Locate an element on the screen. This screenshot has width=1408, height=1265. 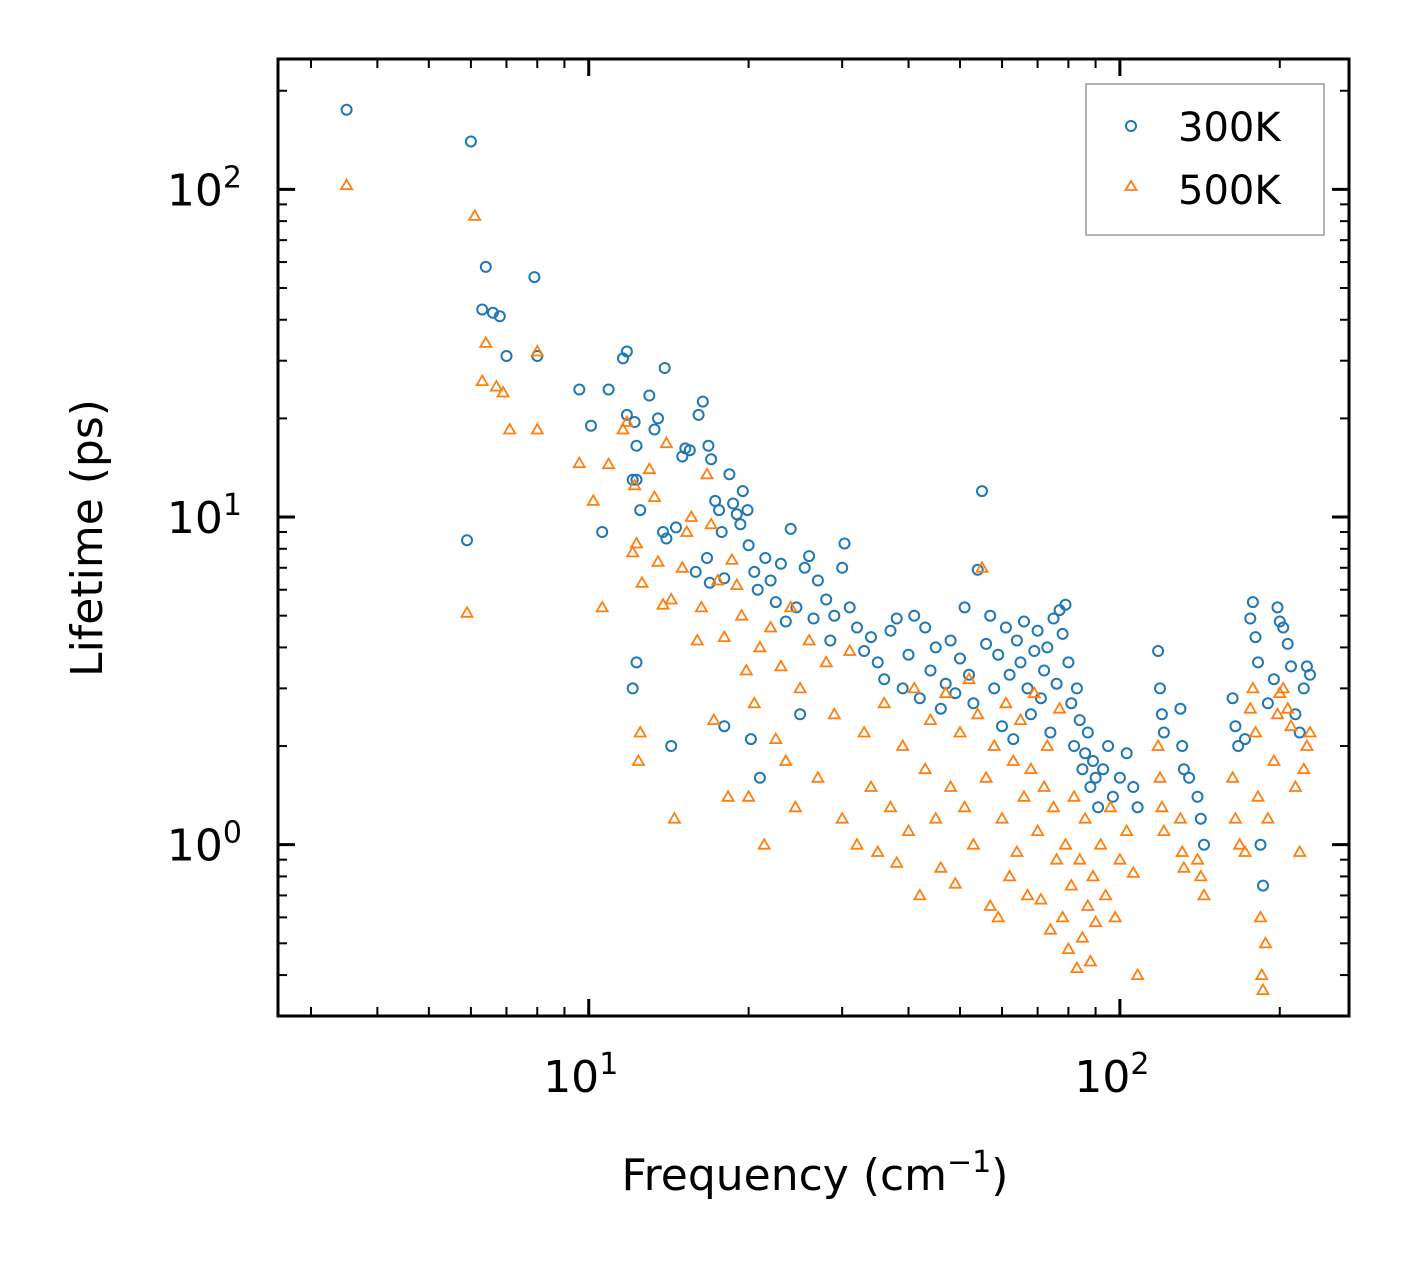
x-tick-label: 101 is located at coordinates (580, 1075).